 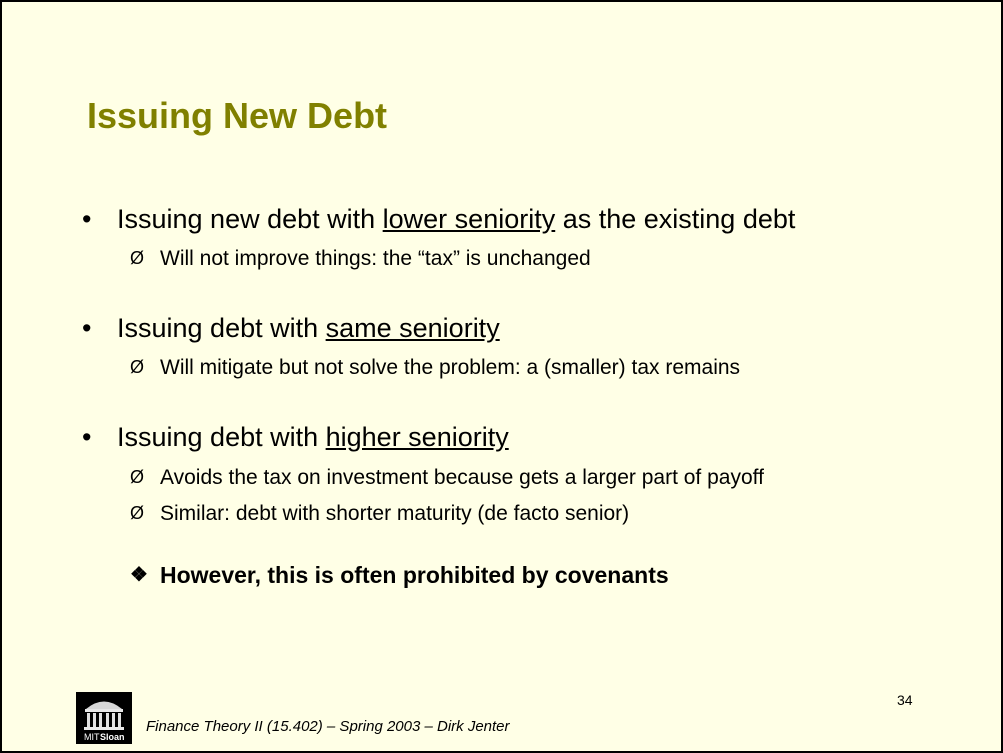 I want to click on bullet-text: Issuing debt with higher seniority, so click(x=313, y=437).